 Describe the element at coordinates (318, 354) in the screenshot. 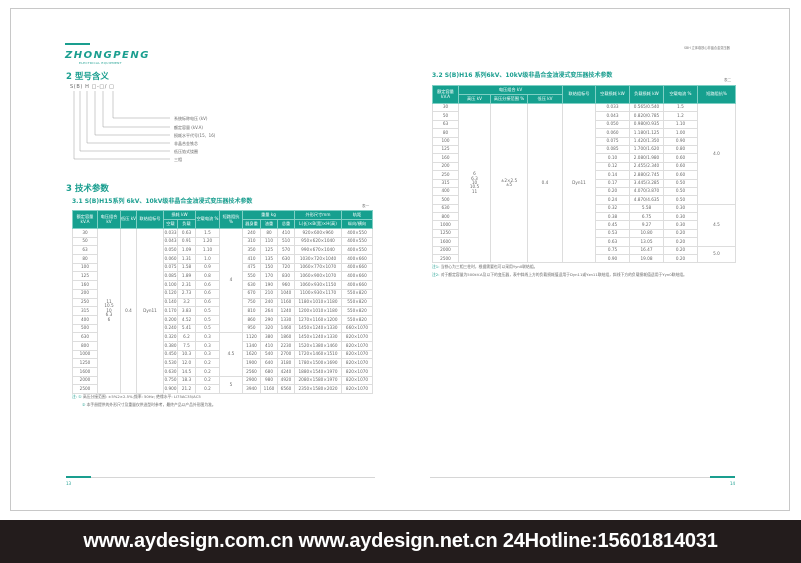

I see `cell-value: 1720×1460×1510` at that location.